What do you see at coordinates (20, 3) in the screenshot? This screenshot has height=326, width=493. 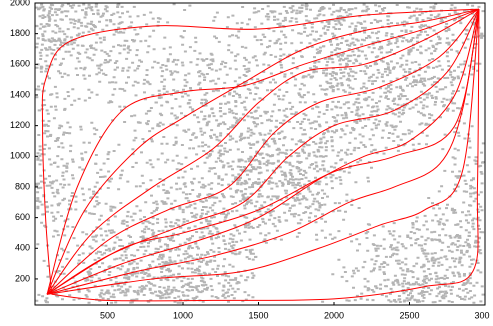 I see `y-tick-label: 2000` at bounding box center [20, 3].